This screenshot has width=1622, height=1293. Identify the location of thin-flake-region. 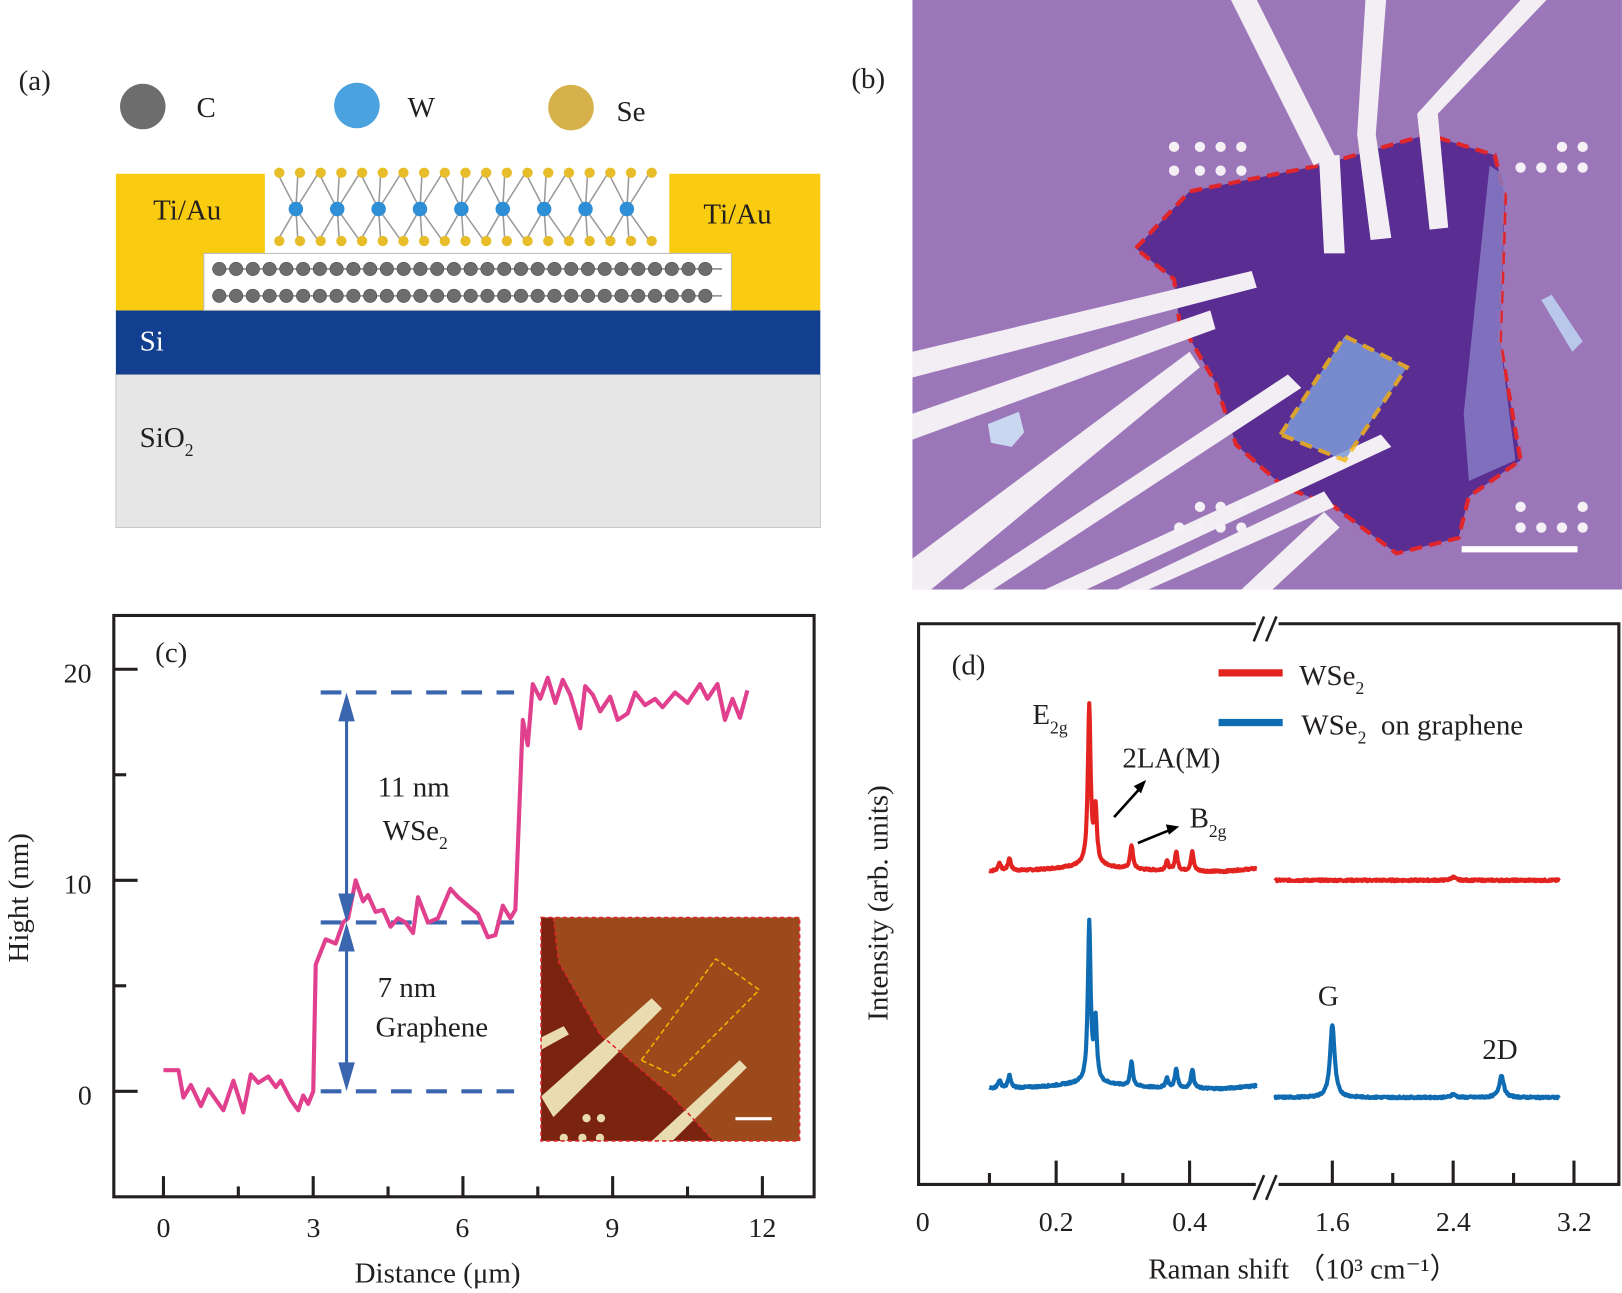
(1489, 323).